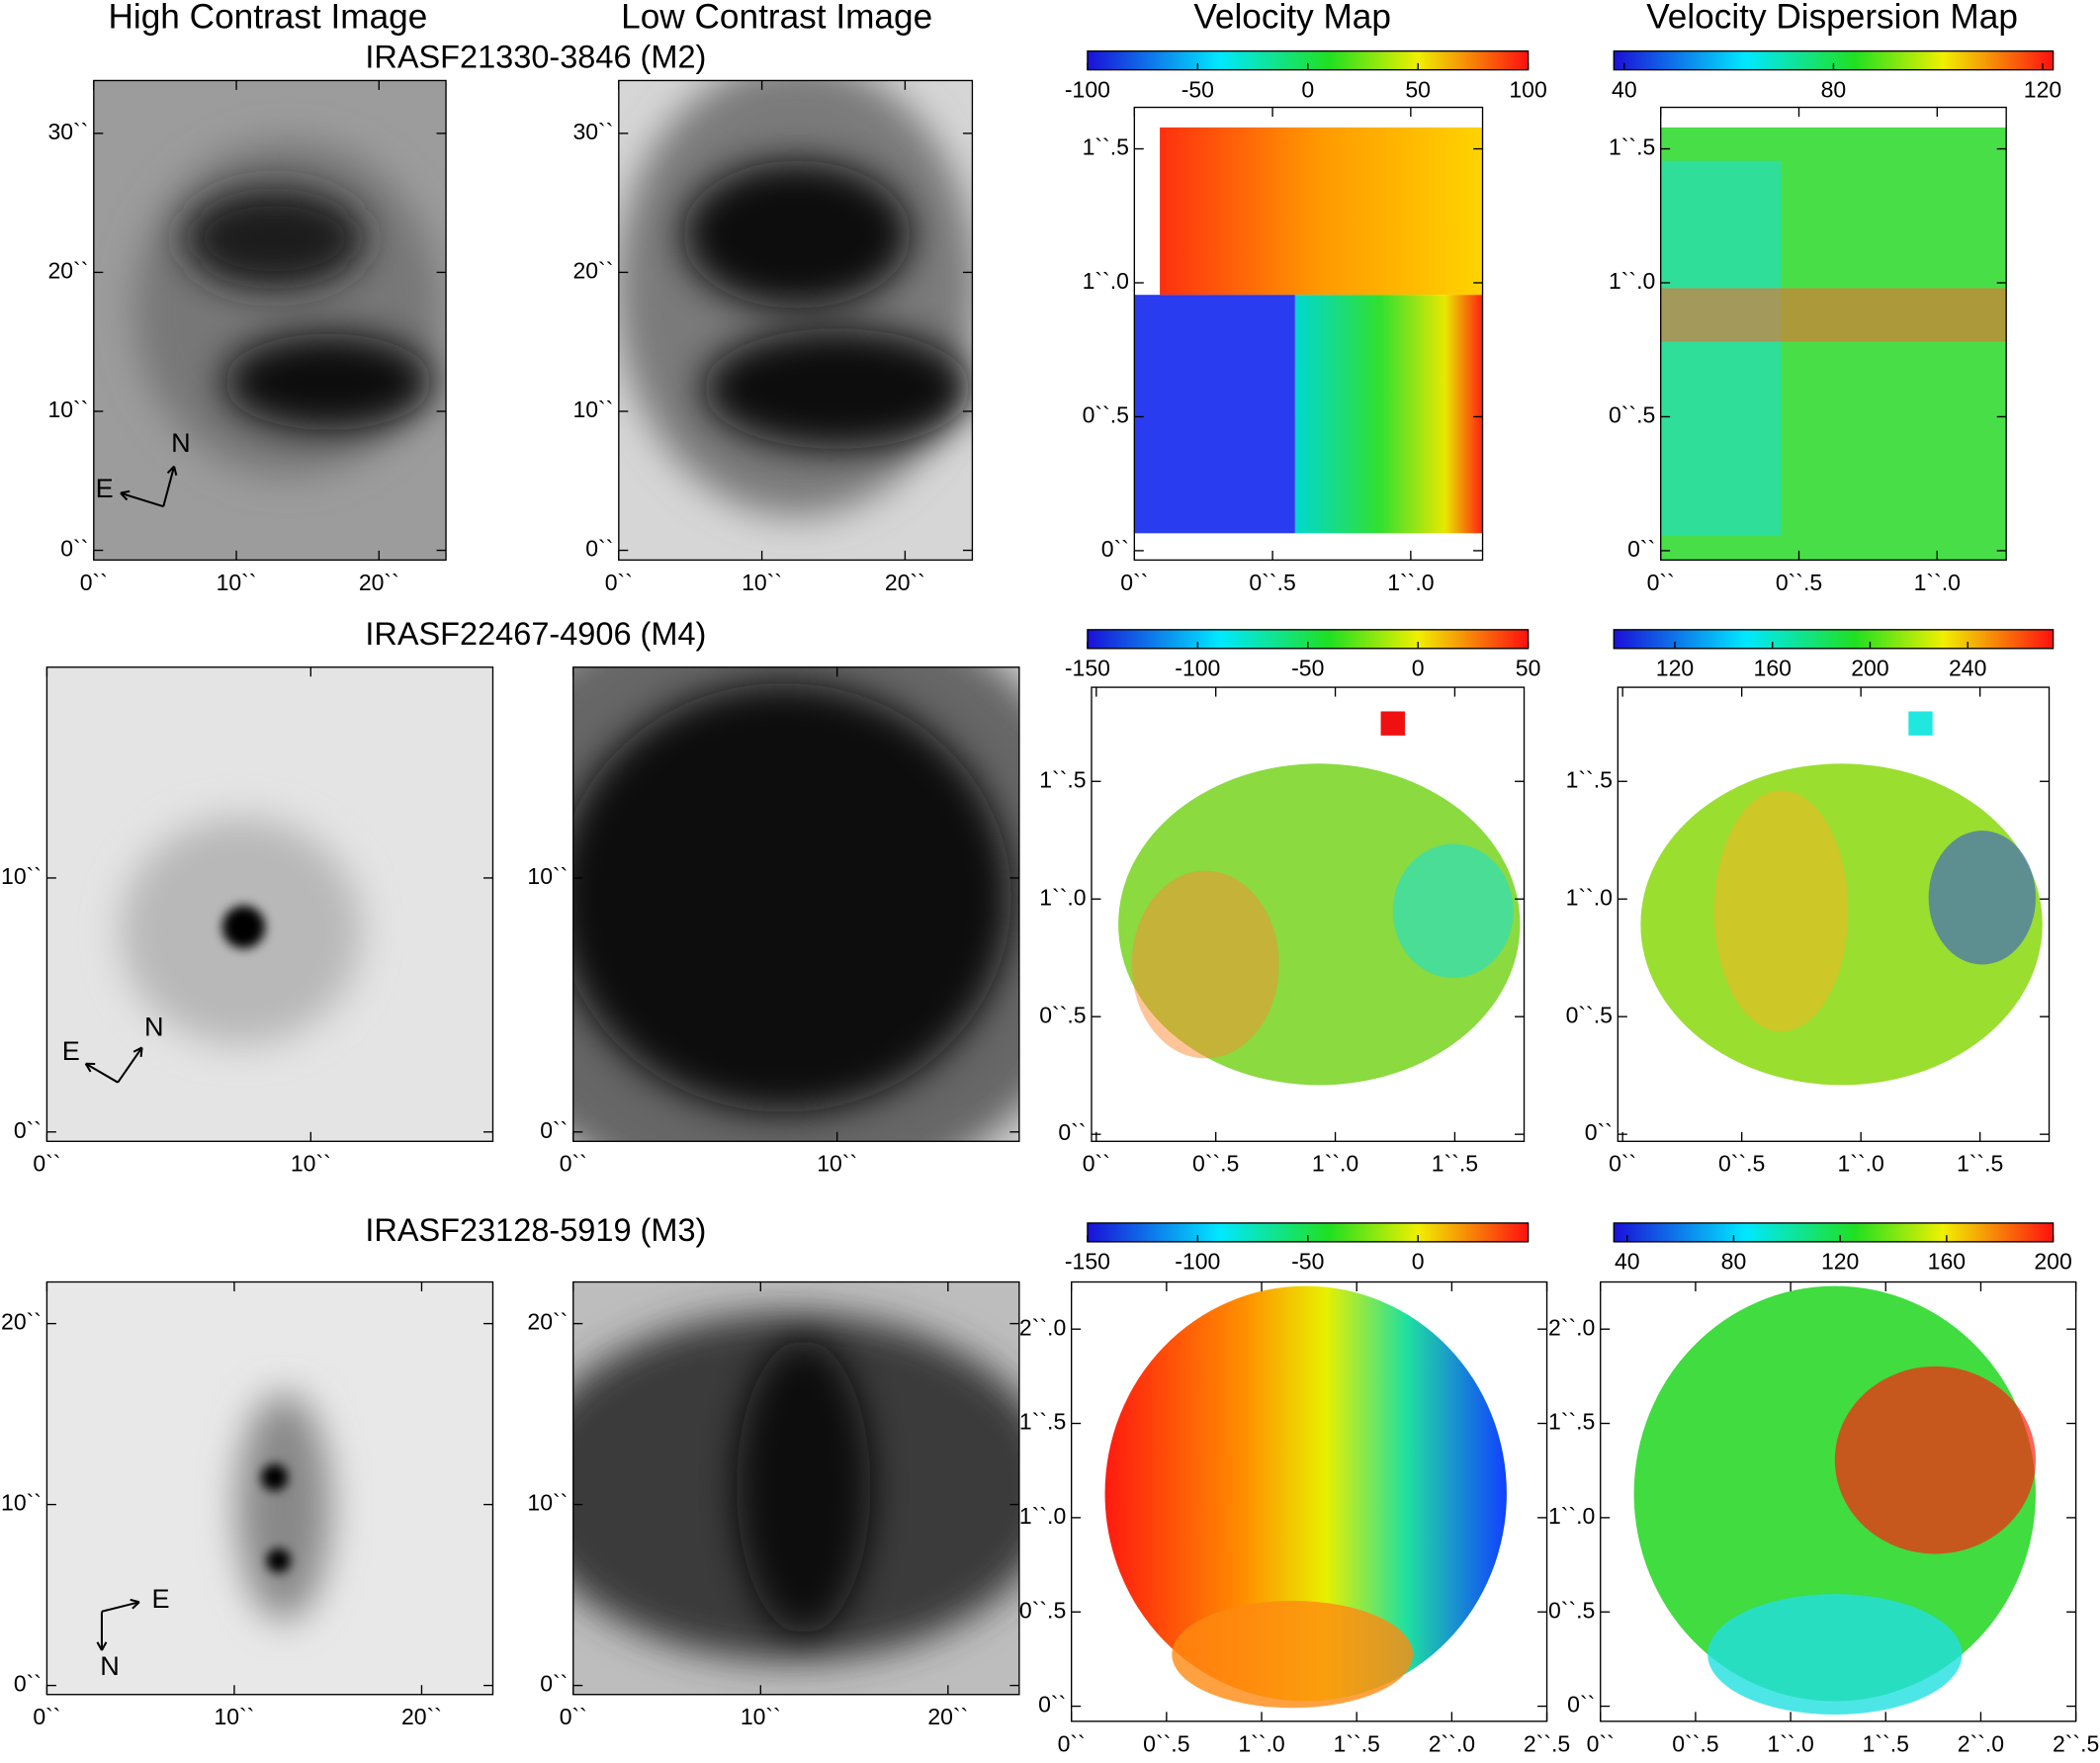 The height and width of the screenshot is (1763, 2100). I want to click on y-tick-label: 2``.0, so click(1571, 1327).